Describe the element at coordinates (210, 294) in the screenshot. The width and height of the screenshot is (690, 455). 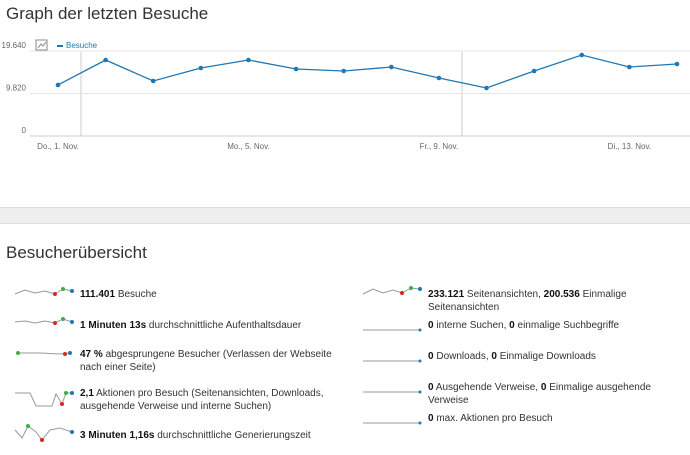
I see `metric-item: 111.401 Besuche` at that location.